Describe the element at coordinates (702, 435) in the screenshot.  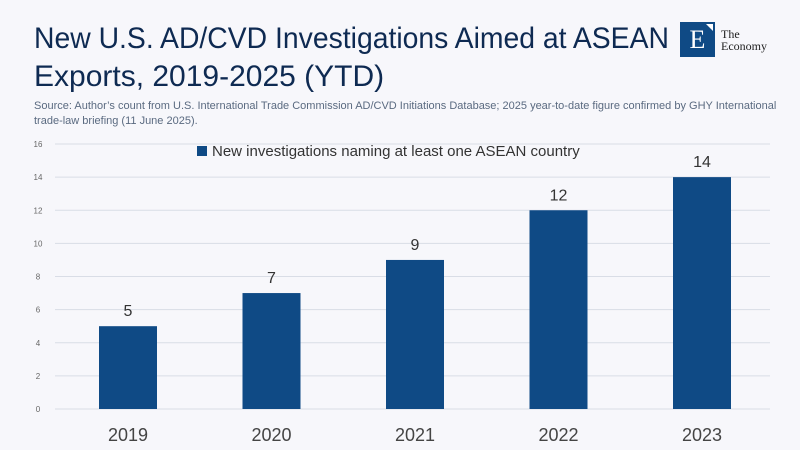
I see `x-tick-label: 2023` at that location.